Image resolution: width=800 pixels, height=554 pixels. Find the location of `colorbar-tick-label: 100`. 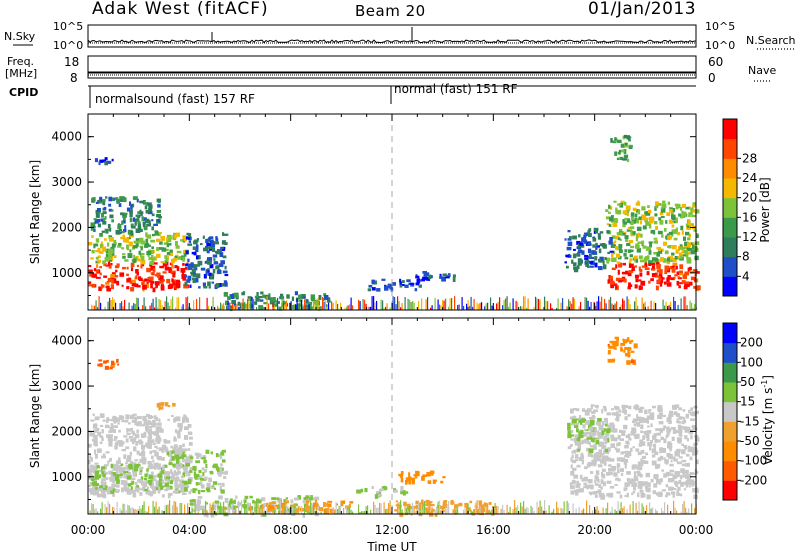

colorbar-tick-label: 100 is located at coordinates (751, 362).